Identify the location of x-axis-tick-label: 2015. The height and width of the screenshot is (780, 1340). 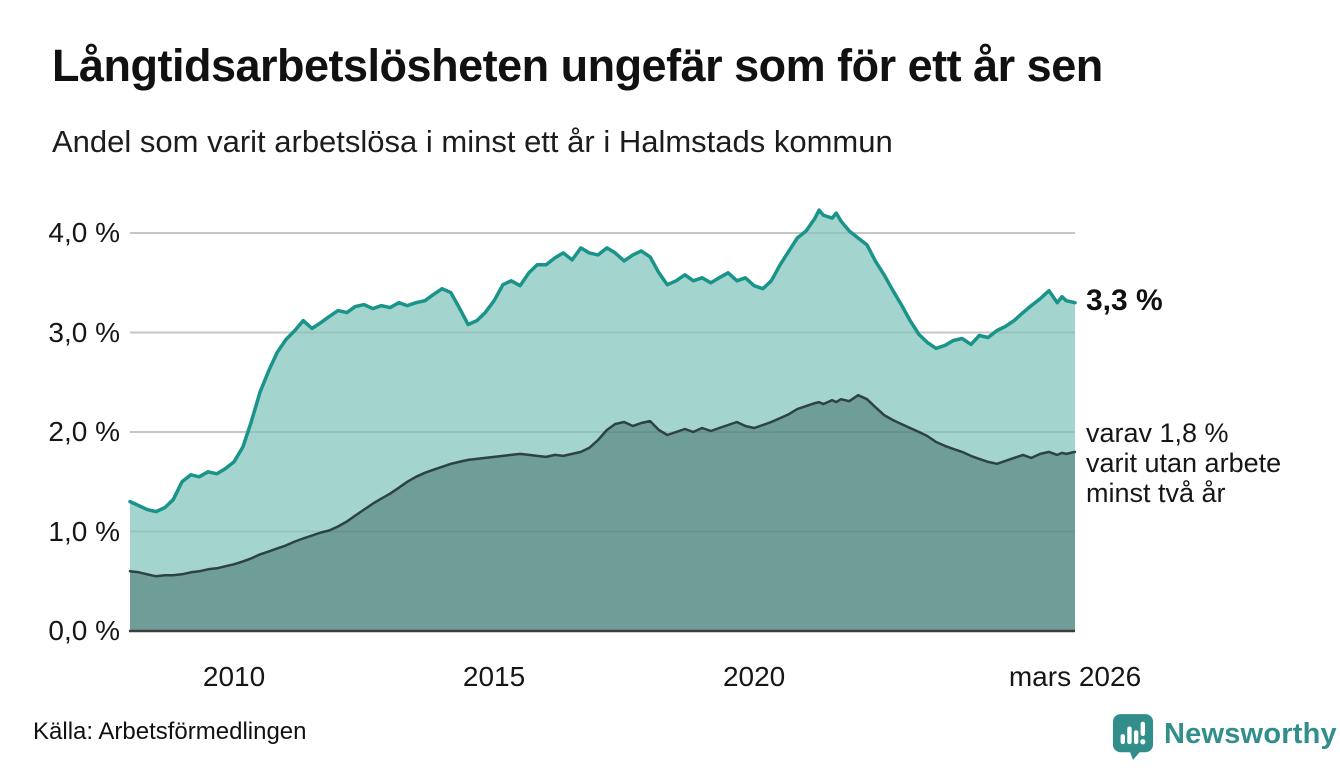
(494, 676).